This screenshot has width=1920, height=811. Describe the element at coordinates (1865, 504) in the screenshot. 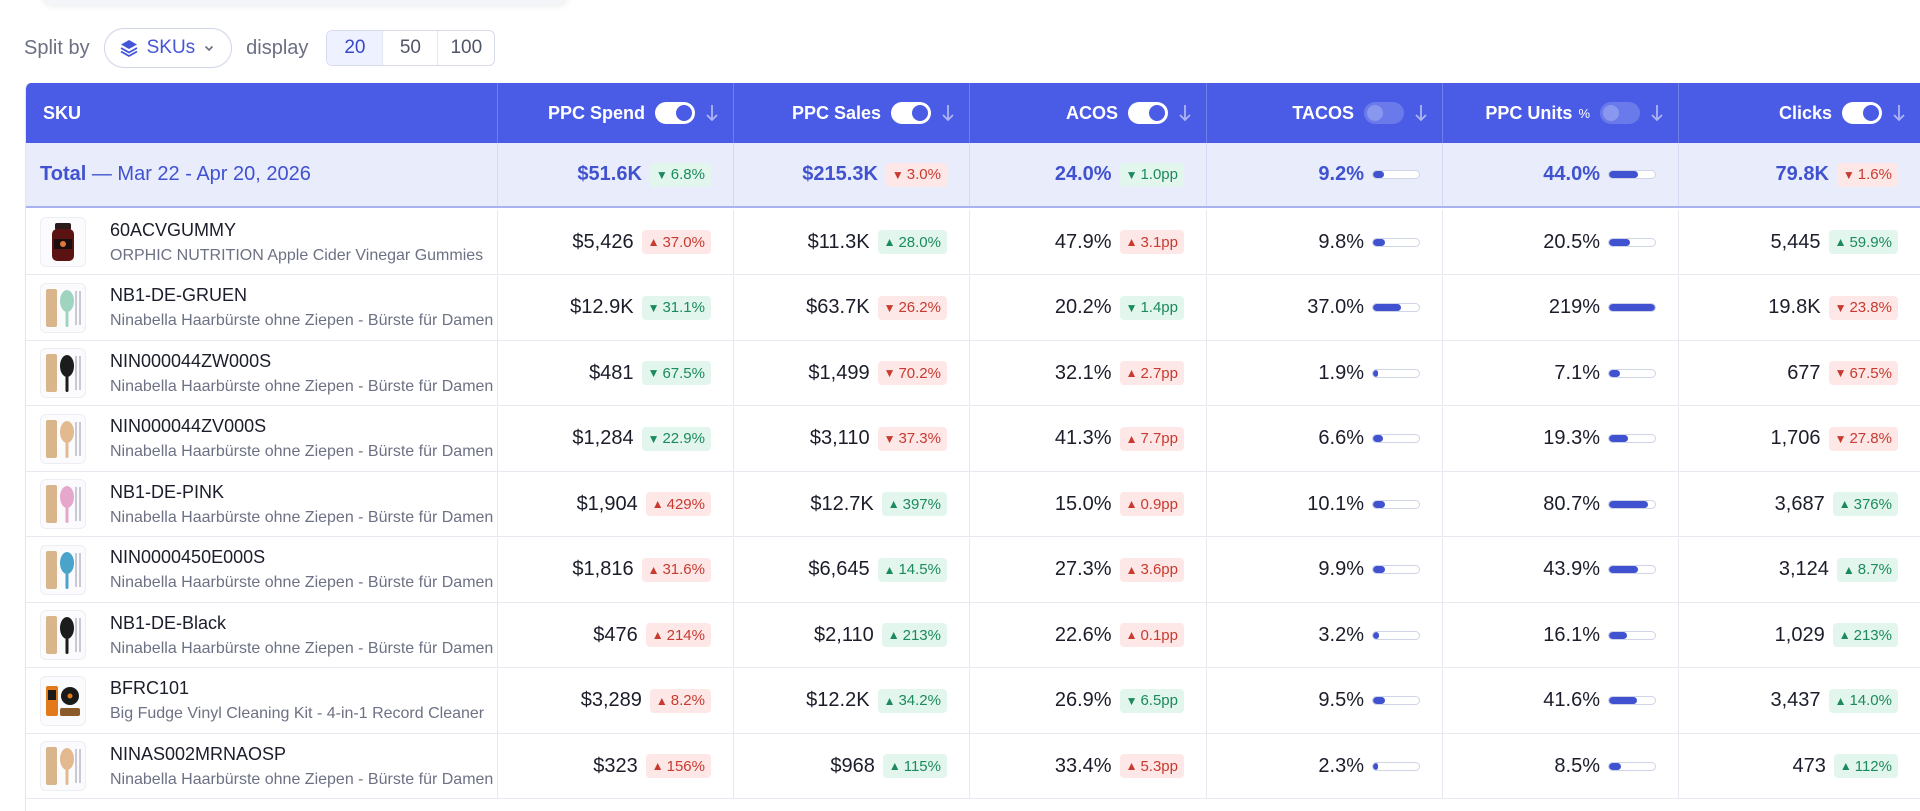

I see `delta-badge: ▲ 376%` at that location.